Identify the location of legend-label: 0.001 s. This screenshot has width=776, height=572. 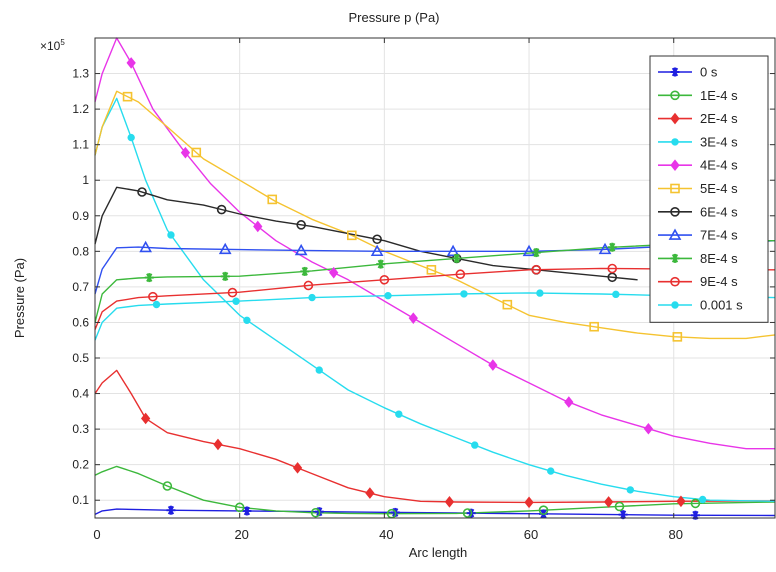
(721, 305).